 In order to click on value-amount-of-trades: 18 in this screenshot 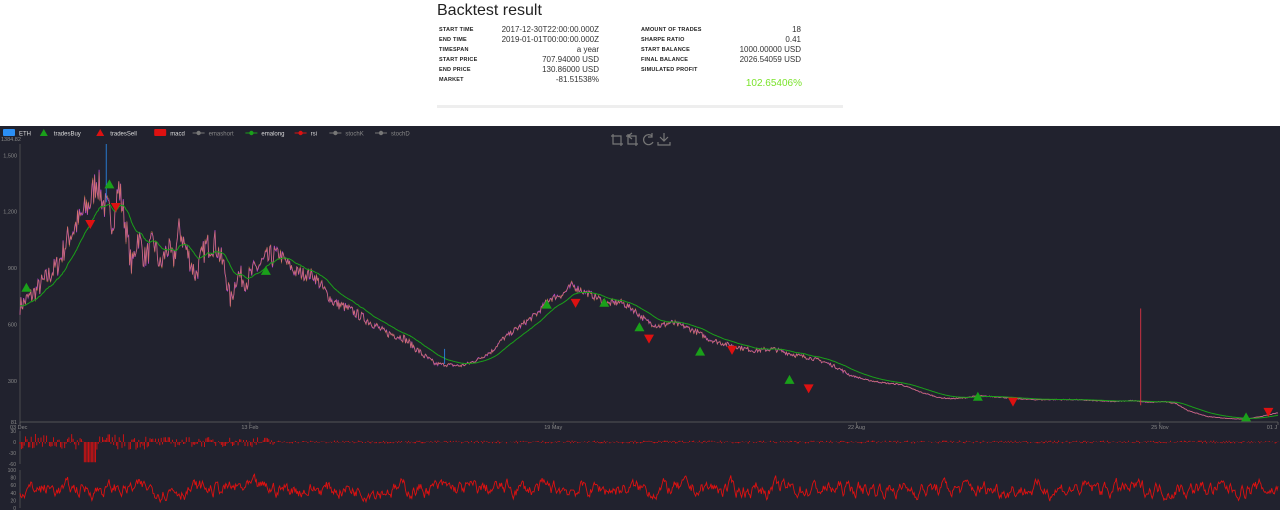, I will do `click(796, 29)`.